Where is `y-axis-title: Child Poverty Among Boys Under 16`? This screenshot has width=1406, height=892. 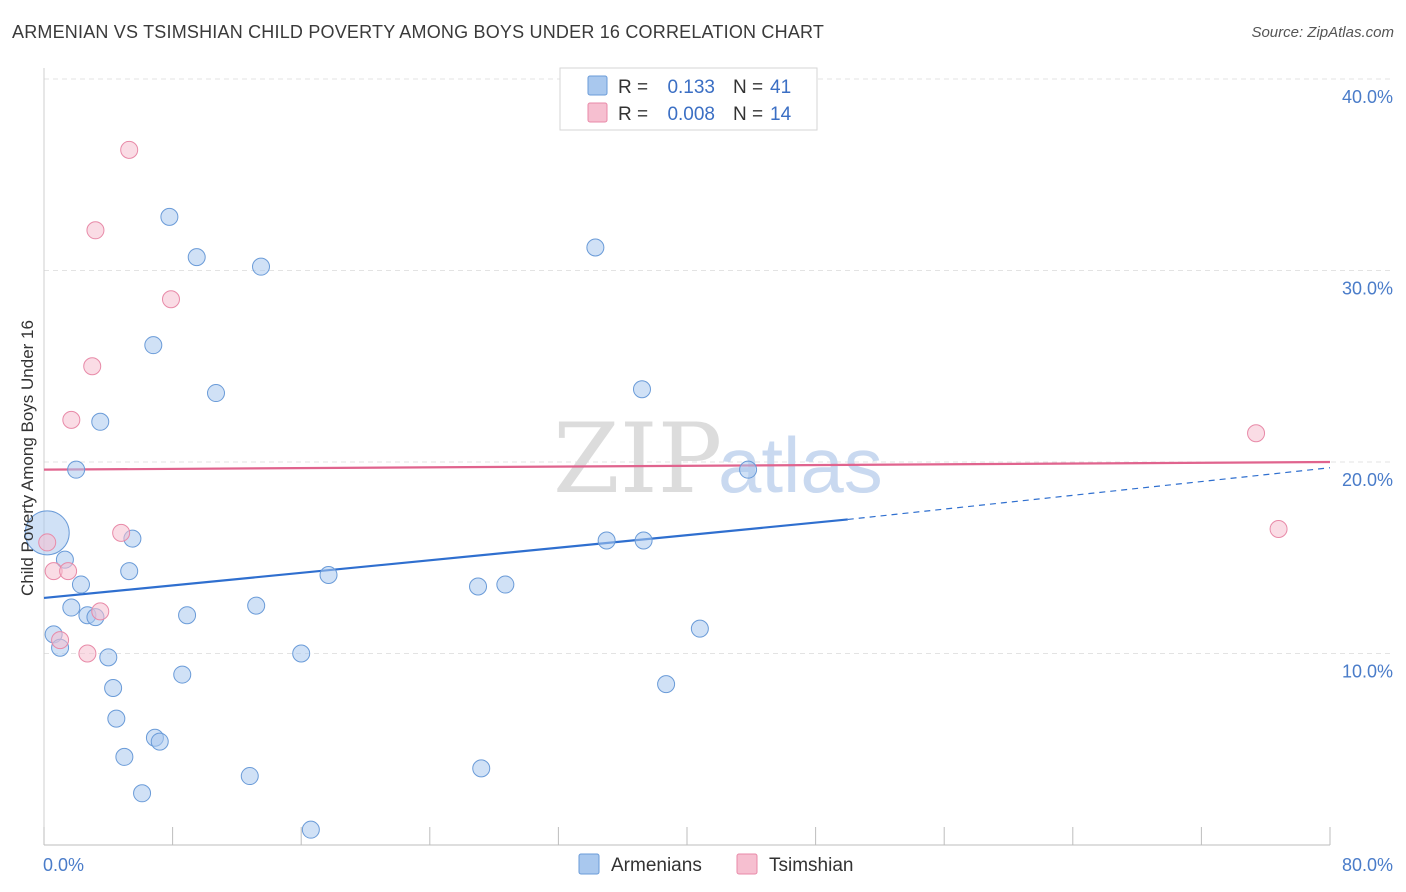
y-axis-title: Child Poverty Among Boys Under 16 is located at coordinates (27, 458).